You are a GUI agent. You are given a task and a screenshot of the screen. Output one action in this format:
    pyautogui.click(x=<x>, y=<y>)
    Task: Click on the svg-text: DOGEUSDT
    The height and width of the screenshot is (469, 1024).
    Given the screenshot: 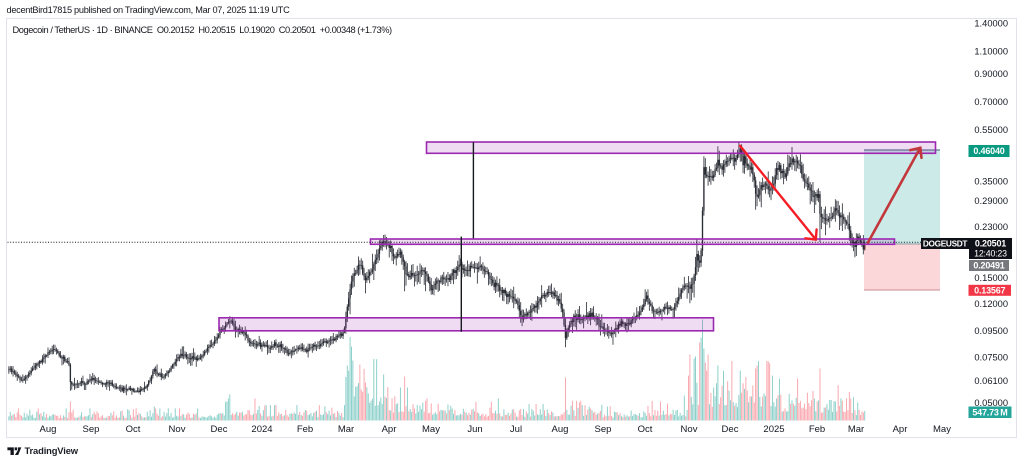 What is the action you would take?
    pyautogui.click(x=945, y=244)
    